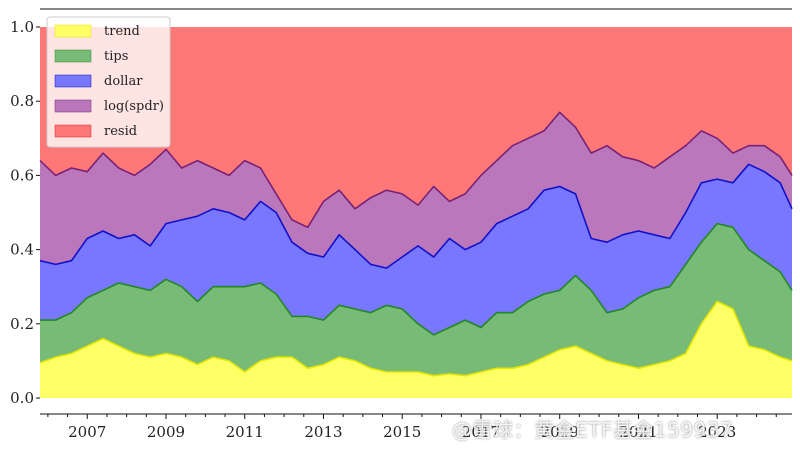  What do you see at coordinates (116, 56) in the screenshot?
I see `legend-label-tips: tips` at bounding box center [116, 56].